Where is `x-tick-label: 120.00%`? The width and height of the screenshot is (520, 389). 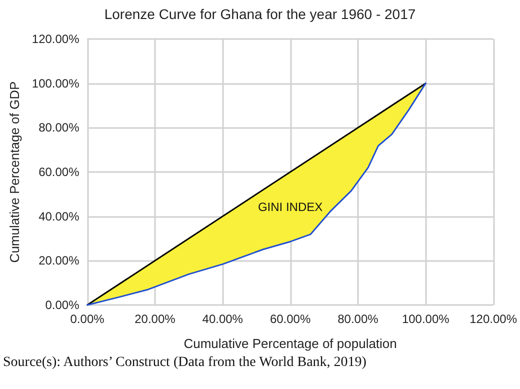 x-tick-label: 120.00% is located at coordinates (494, 319).